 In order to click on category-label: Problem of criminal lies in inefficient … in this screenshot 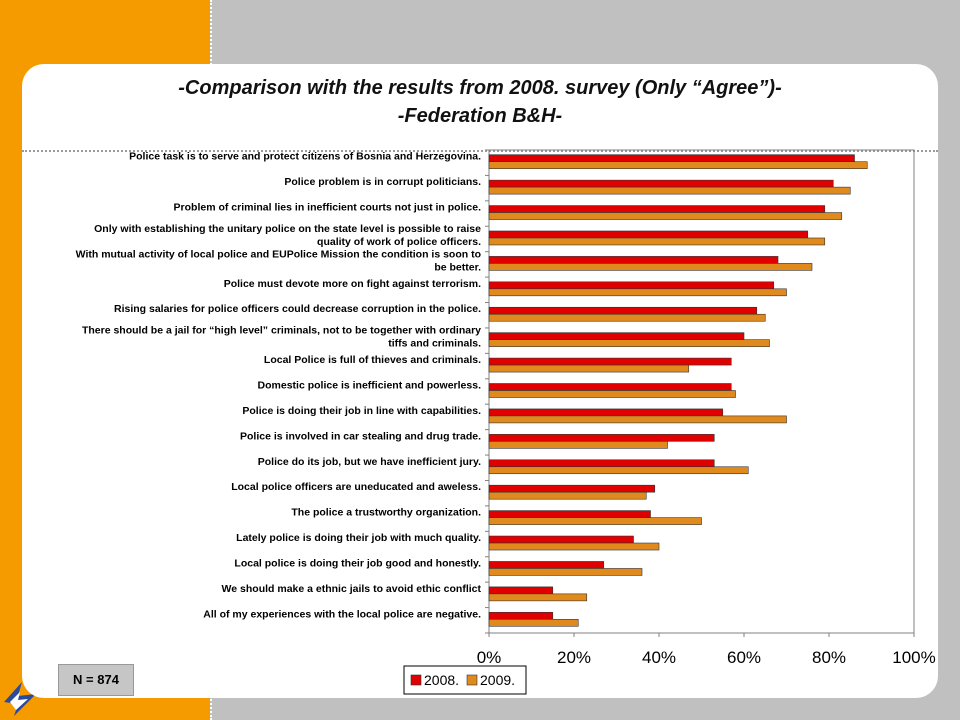, I will do `click(328, 208)`.